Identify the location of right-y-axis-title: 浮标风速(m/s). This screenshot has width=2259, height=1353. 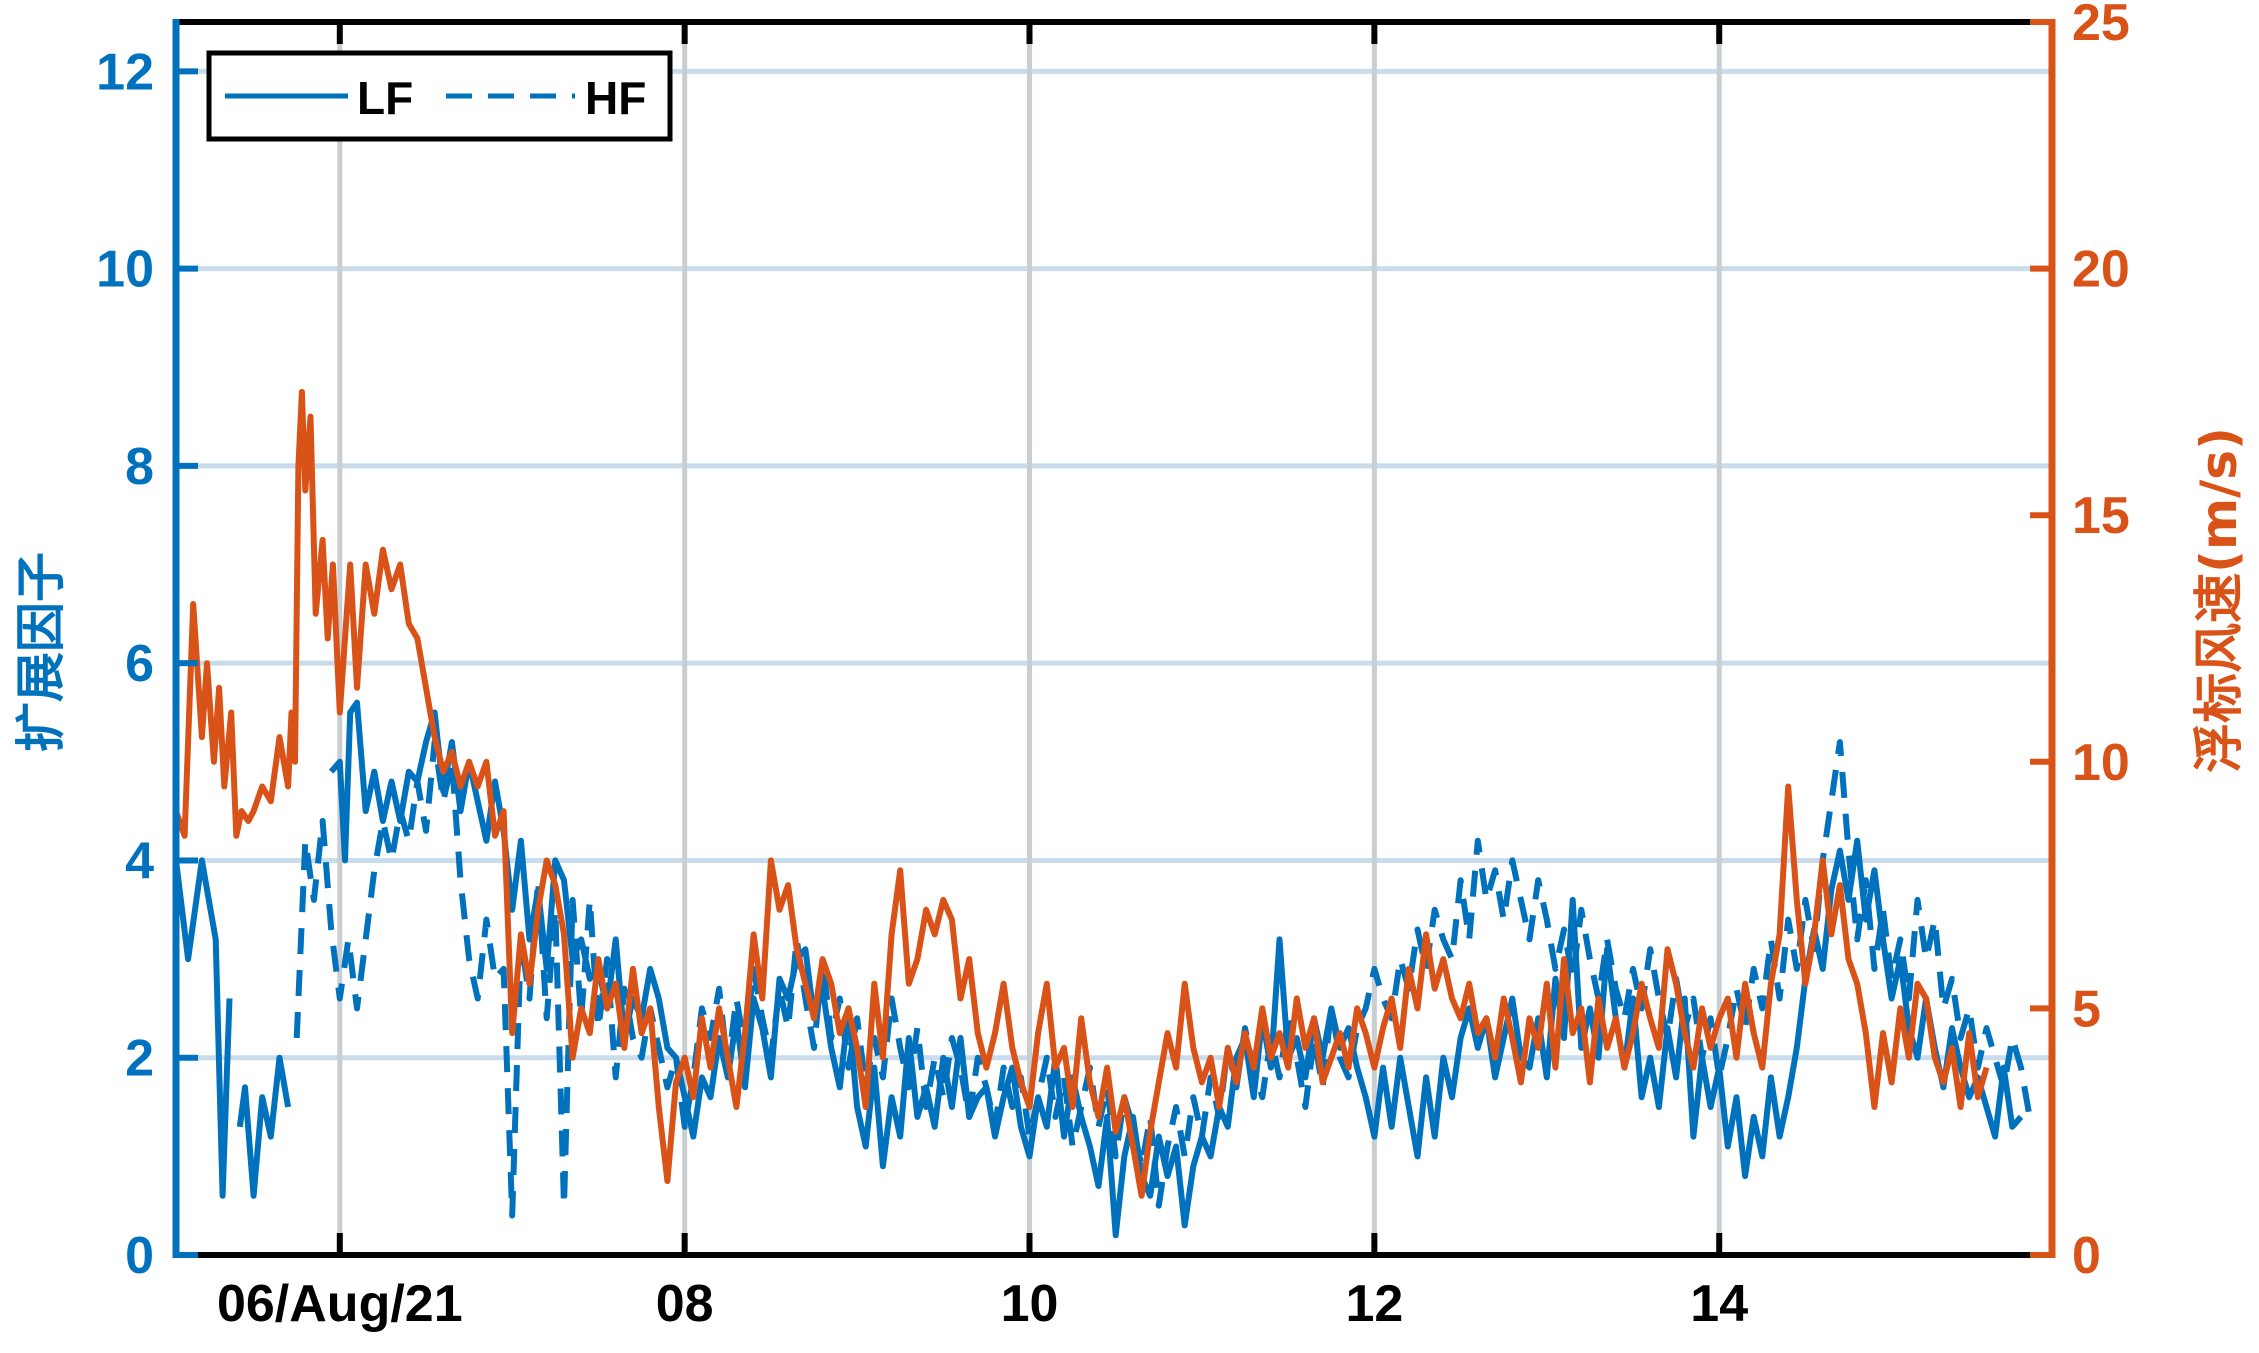
(2219, 600).